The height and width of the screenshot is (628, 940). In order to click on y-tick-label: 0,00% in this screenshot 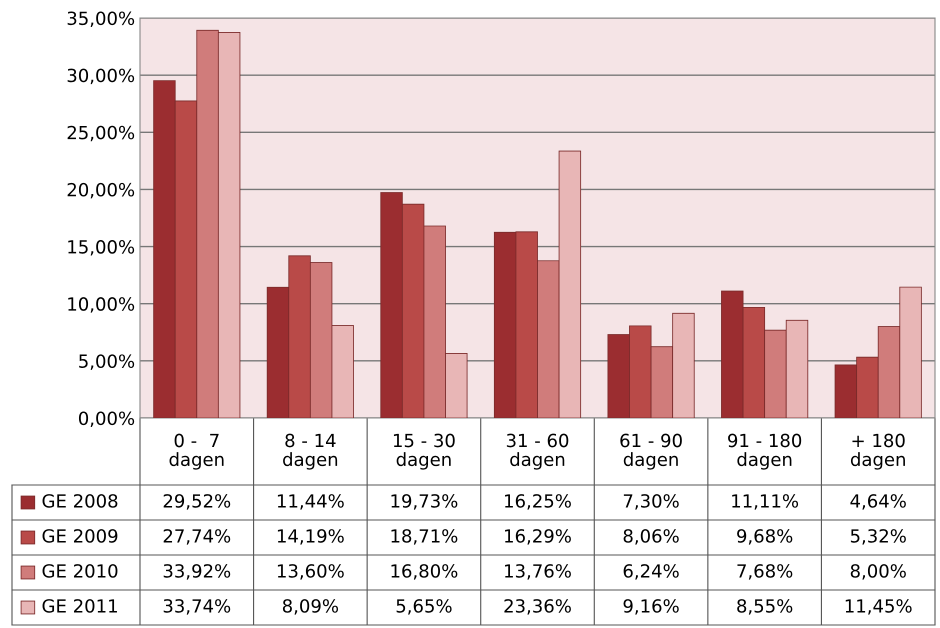, I will do `click(106, 419)`.